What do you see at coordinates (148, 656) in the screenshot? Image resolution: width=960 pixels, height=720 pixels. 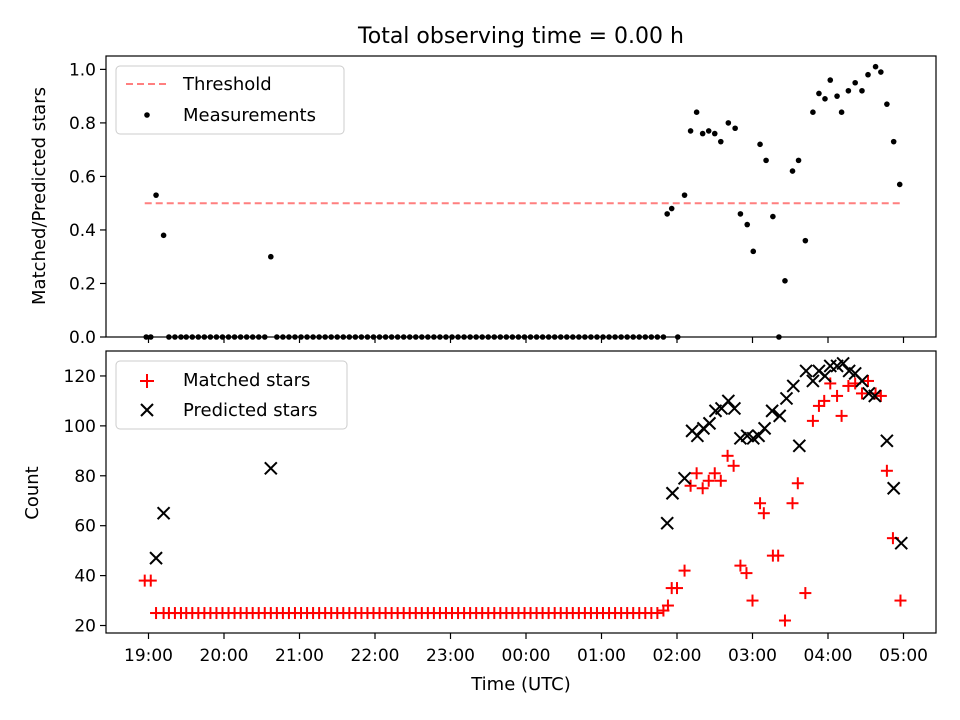 I see `x-tick-label: 19:00` at bounding box center [148, 656].